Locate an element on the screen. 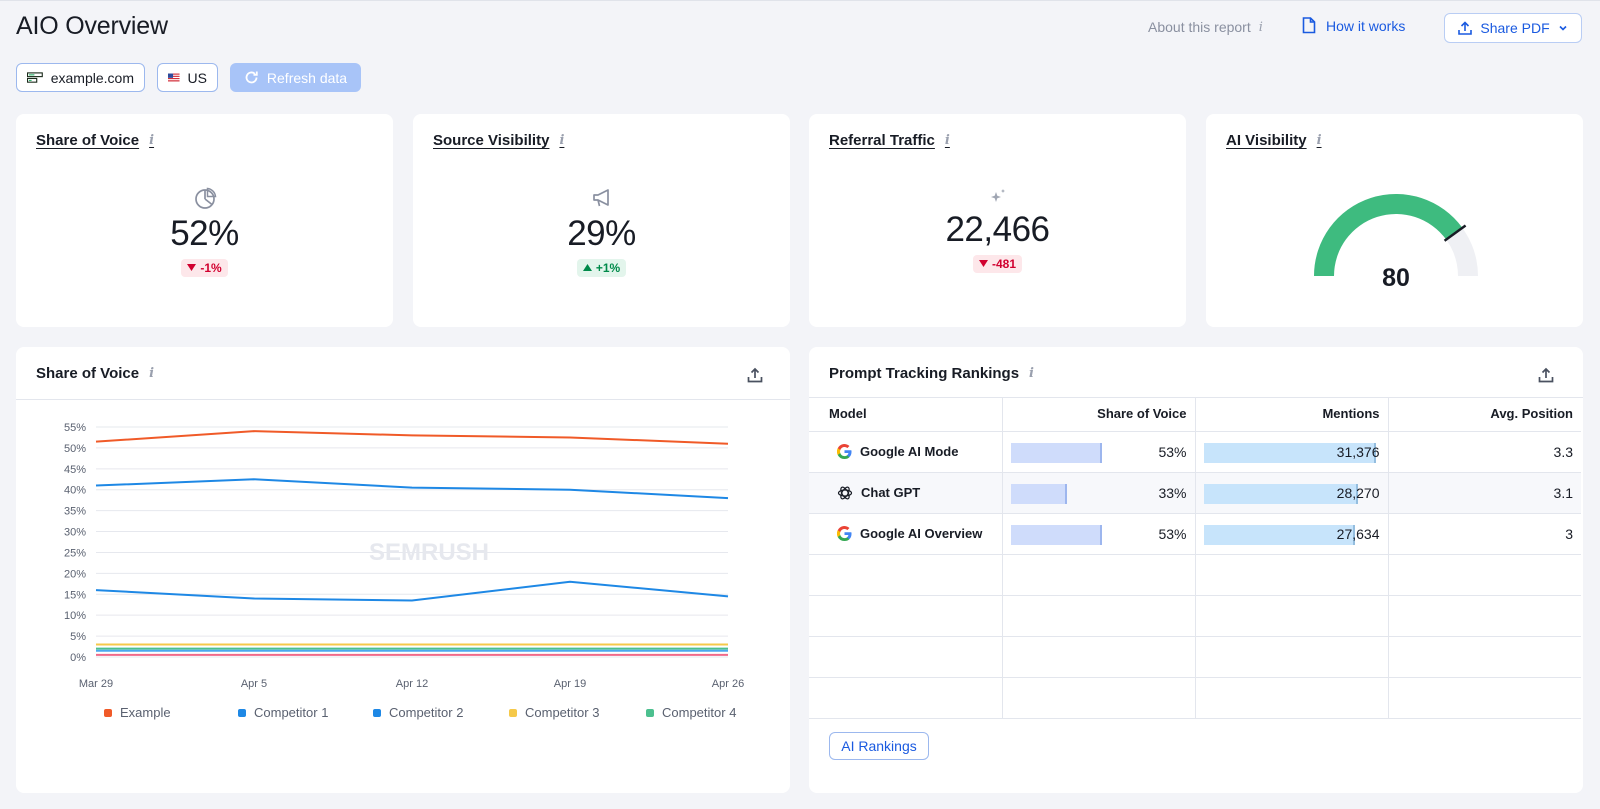 Image resolution: width=1600 pixels, height=809 pixels. model-name: Google AI Mode is located at coordinates (909, 451).